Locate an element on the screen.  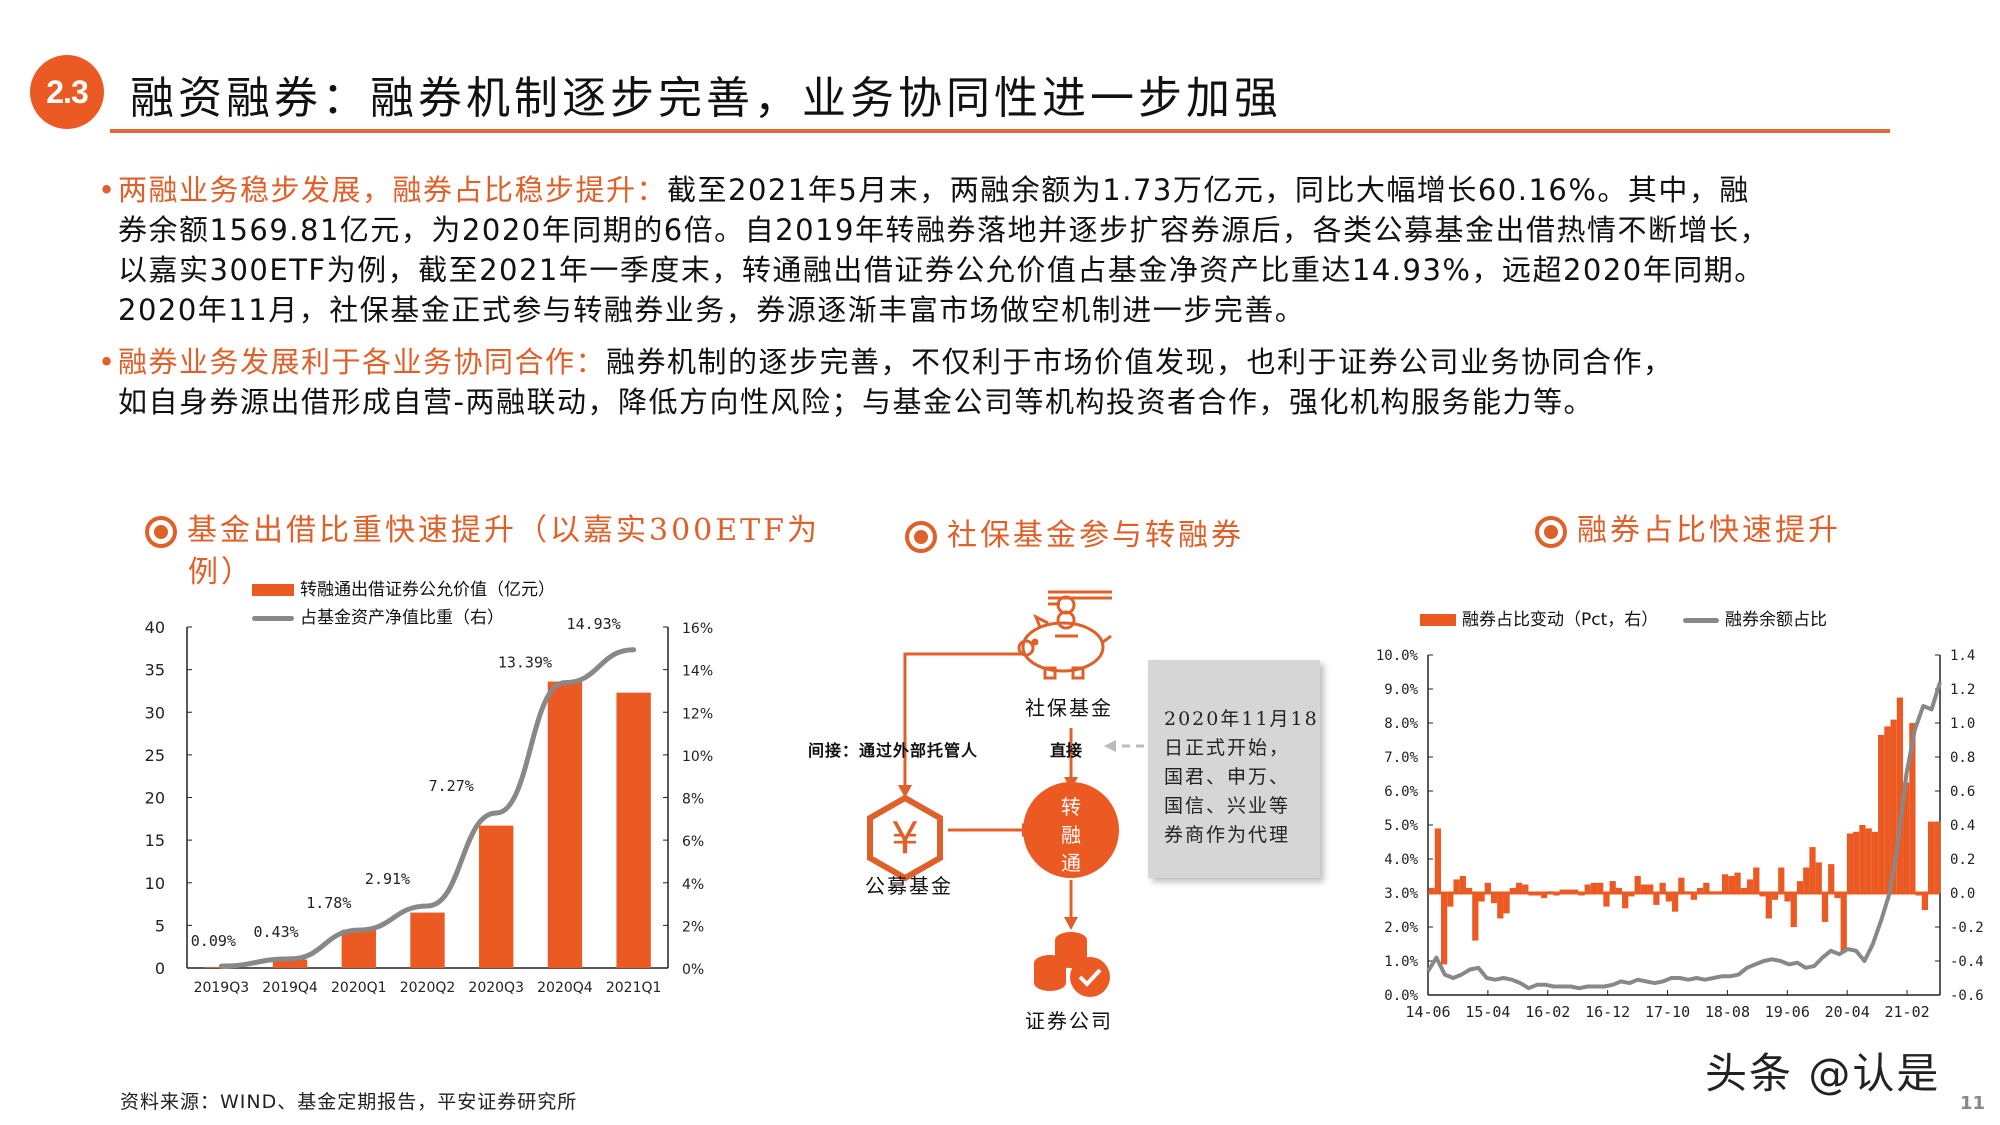
svg-text: 2020Q1 is located at coordinates (359, 988).